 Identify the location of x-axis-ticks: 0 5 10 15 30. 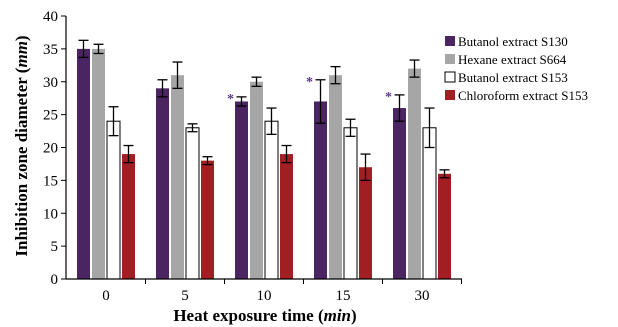
(282, 291).